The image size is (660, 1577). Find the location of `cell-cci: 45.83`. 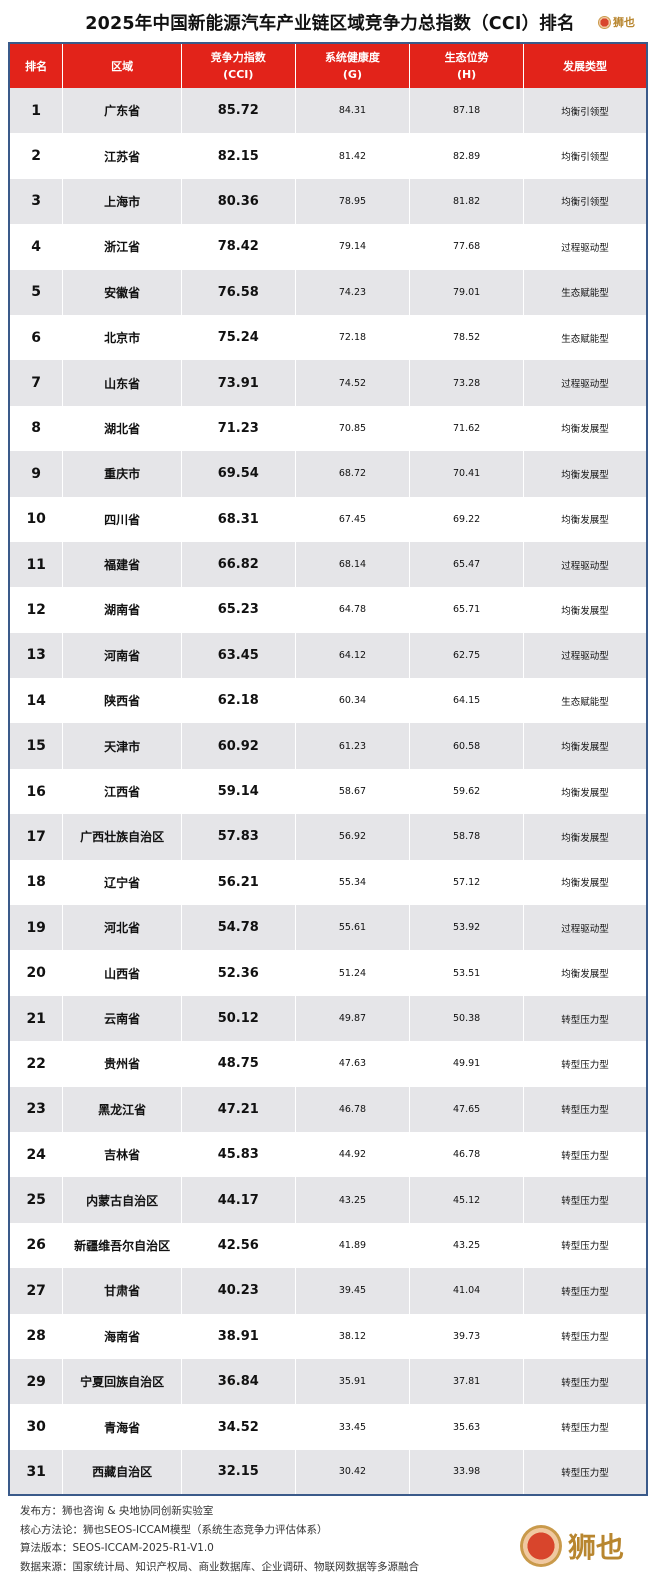

cell-cci: 45.83 is located at coordinates (238, 1154).